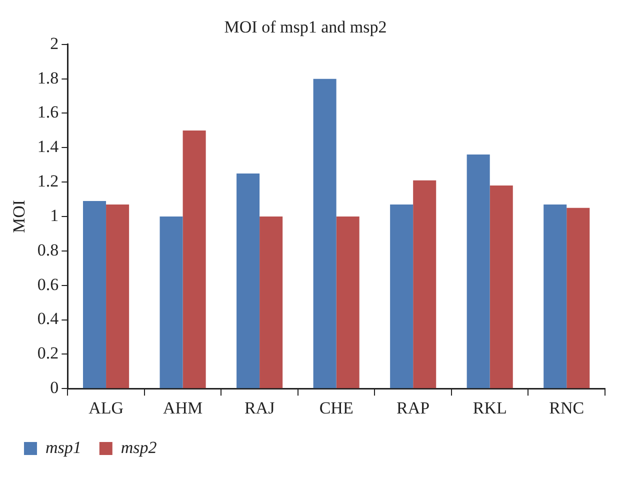  I want to click on y-tick-label: 0.4, so click(48, 318).